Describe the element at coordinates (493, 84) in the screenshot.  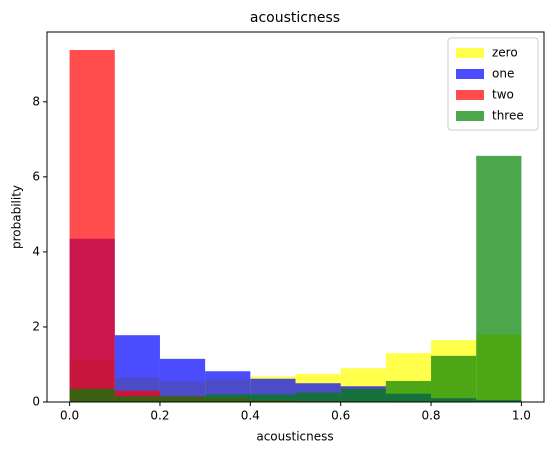
I see `legend-box` at that location.